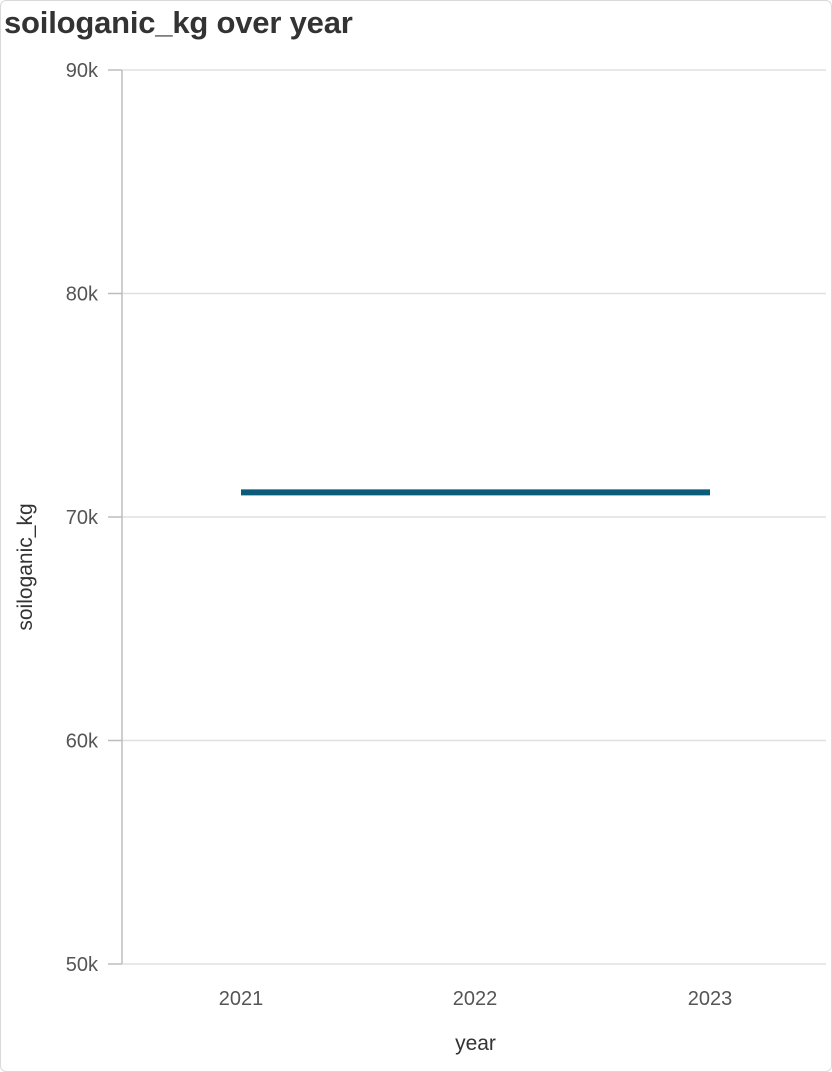 The height and width of the screenshot is (1072, 832). What do you see at coordinates (82, 965) in the screenshot?
I see `y-tick-label: 50k` at bounding box center [82, 965].